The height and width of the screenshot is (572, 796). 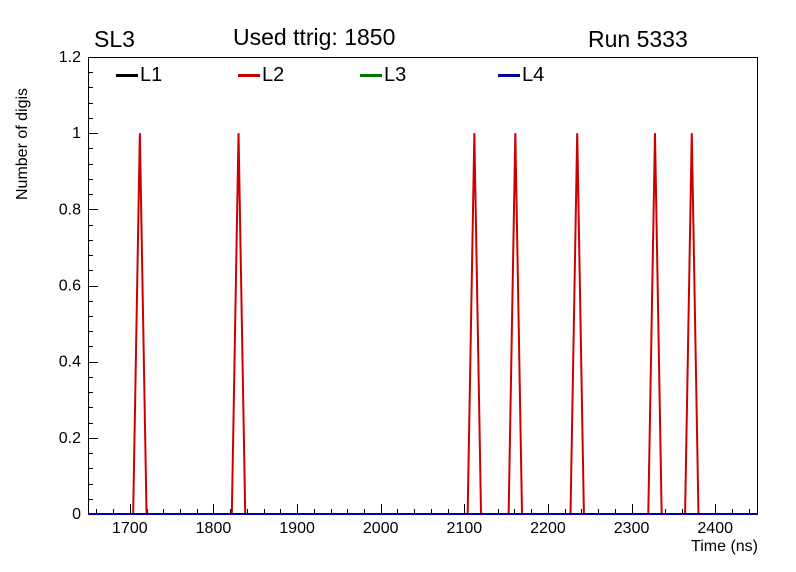 I want to click on legend-label-L3: L3, so click(x=395, y=75).